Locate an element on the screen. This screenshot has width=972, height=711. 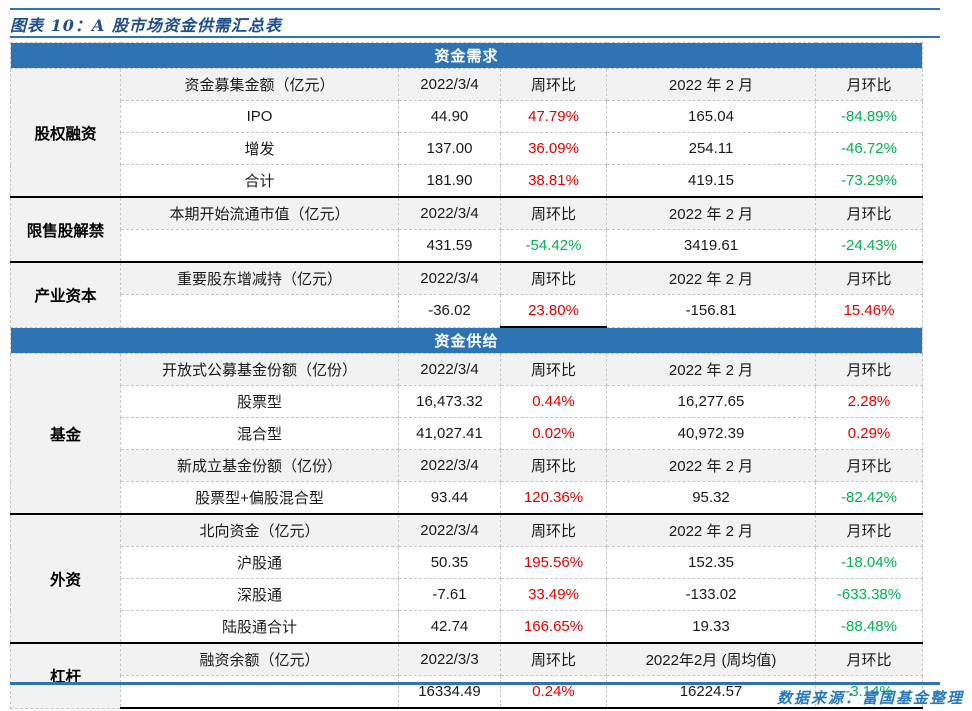
cell-label: 新成立基金份额（亿份） is located at coordinates (259, 465).